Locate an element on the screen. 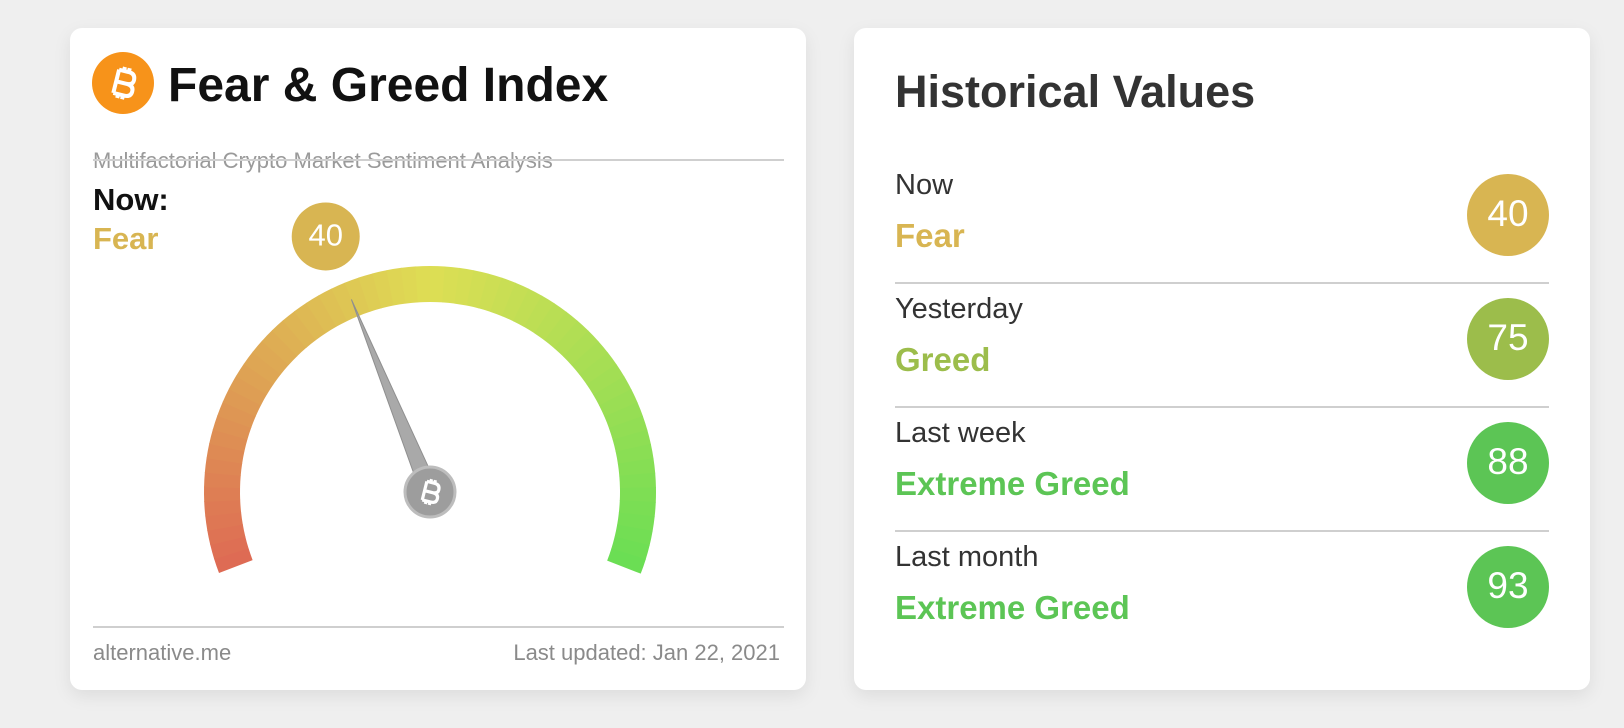  history-badges: 40 75 88 93 is located at coordinates (1508, 401).